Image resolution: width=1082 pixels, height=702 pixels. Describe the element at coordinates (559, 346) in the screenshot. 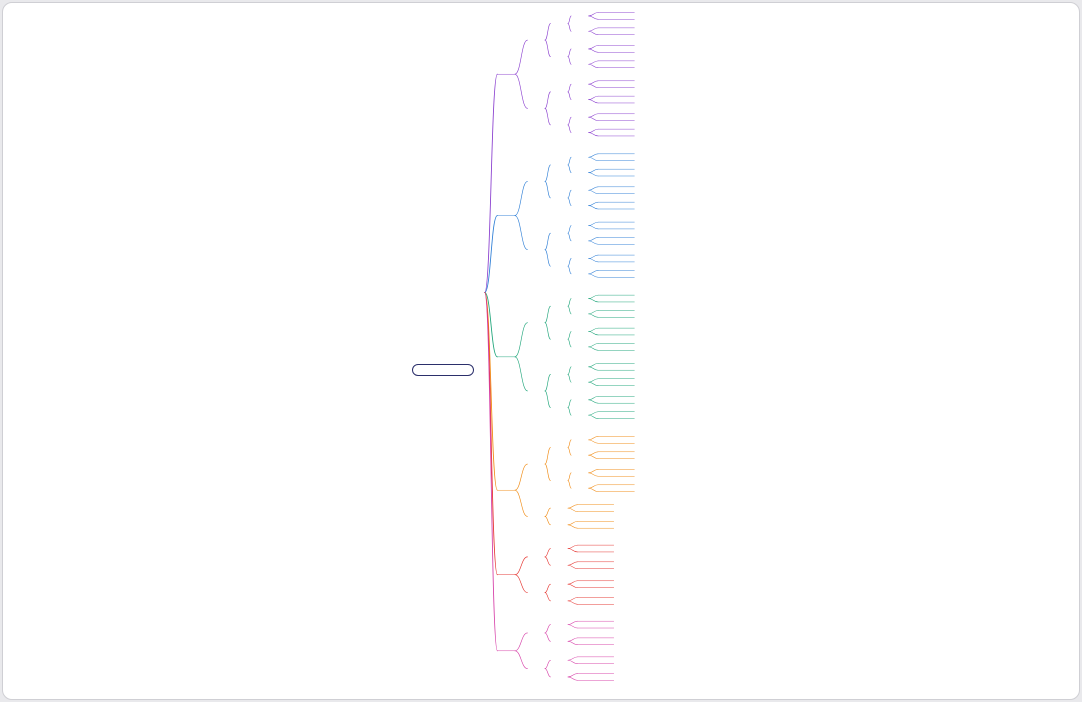

I see `mindmap-svg` at that location.